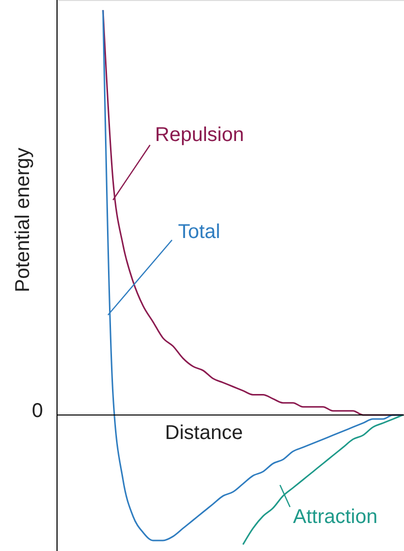 Image resolution: width=404 pixels, height=551 pixels. I want to click on x-axis-title: Distance, so click(204, 433).